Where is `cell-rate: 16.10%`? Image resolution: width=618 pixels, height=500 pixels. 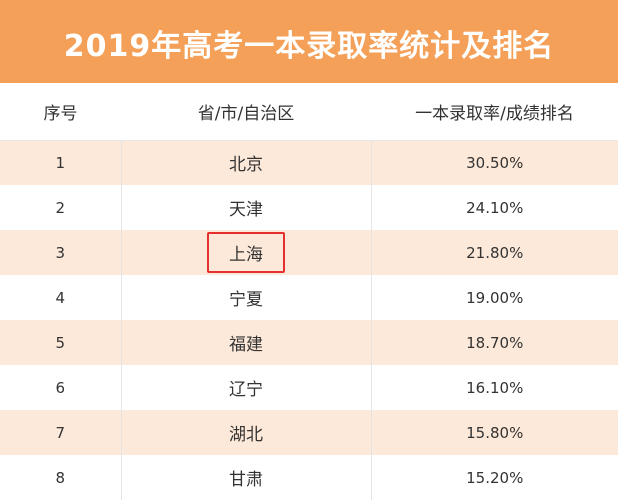 cell-rate: 16.10% is located at coordinates (494, 387).